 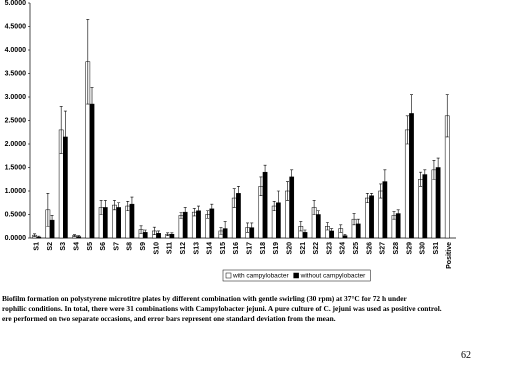 What do you see at coordinates (50, 246) in the screenshot?
I see `x-tick-label: S2` at bounding box center [50, 246].